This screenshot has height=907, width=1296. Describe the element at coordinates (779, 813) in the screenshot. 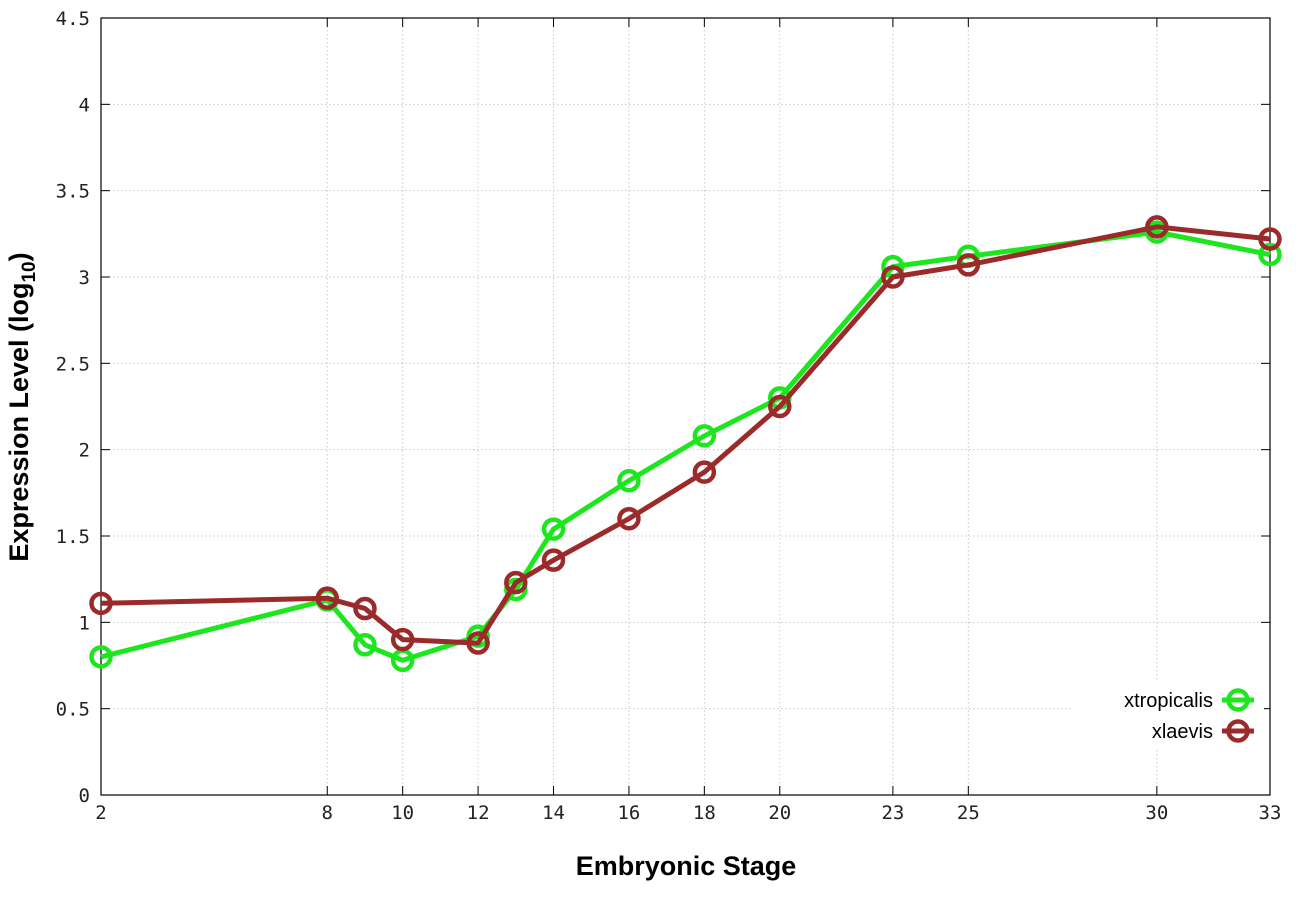

I see `x-tick-label: 20` at that location.